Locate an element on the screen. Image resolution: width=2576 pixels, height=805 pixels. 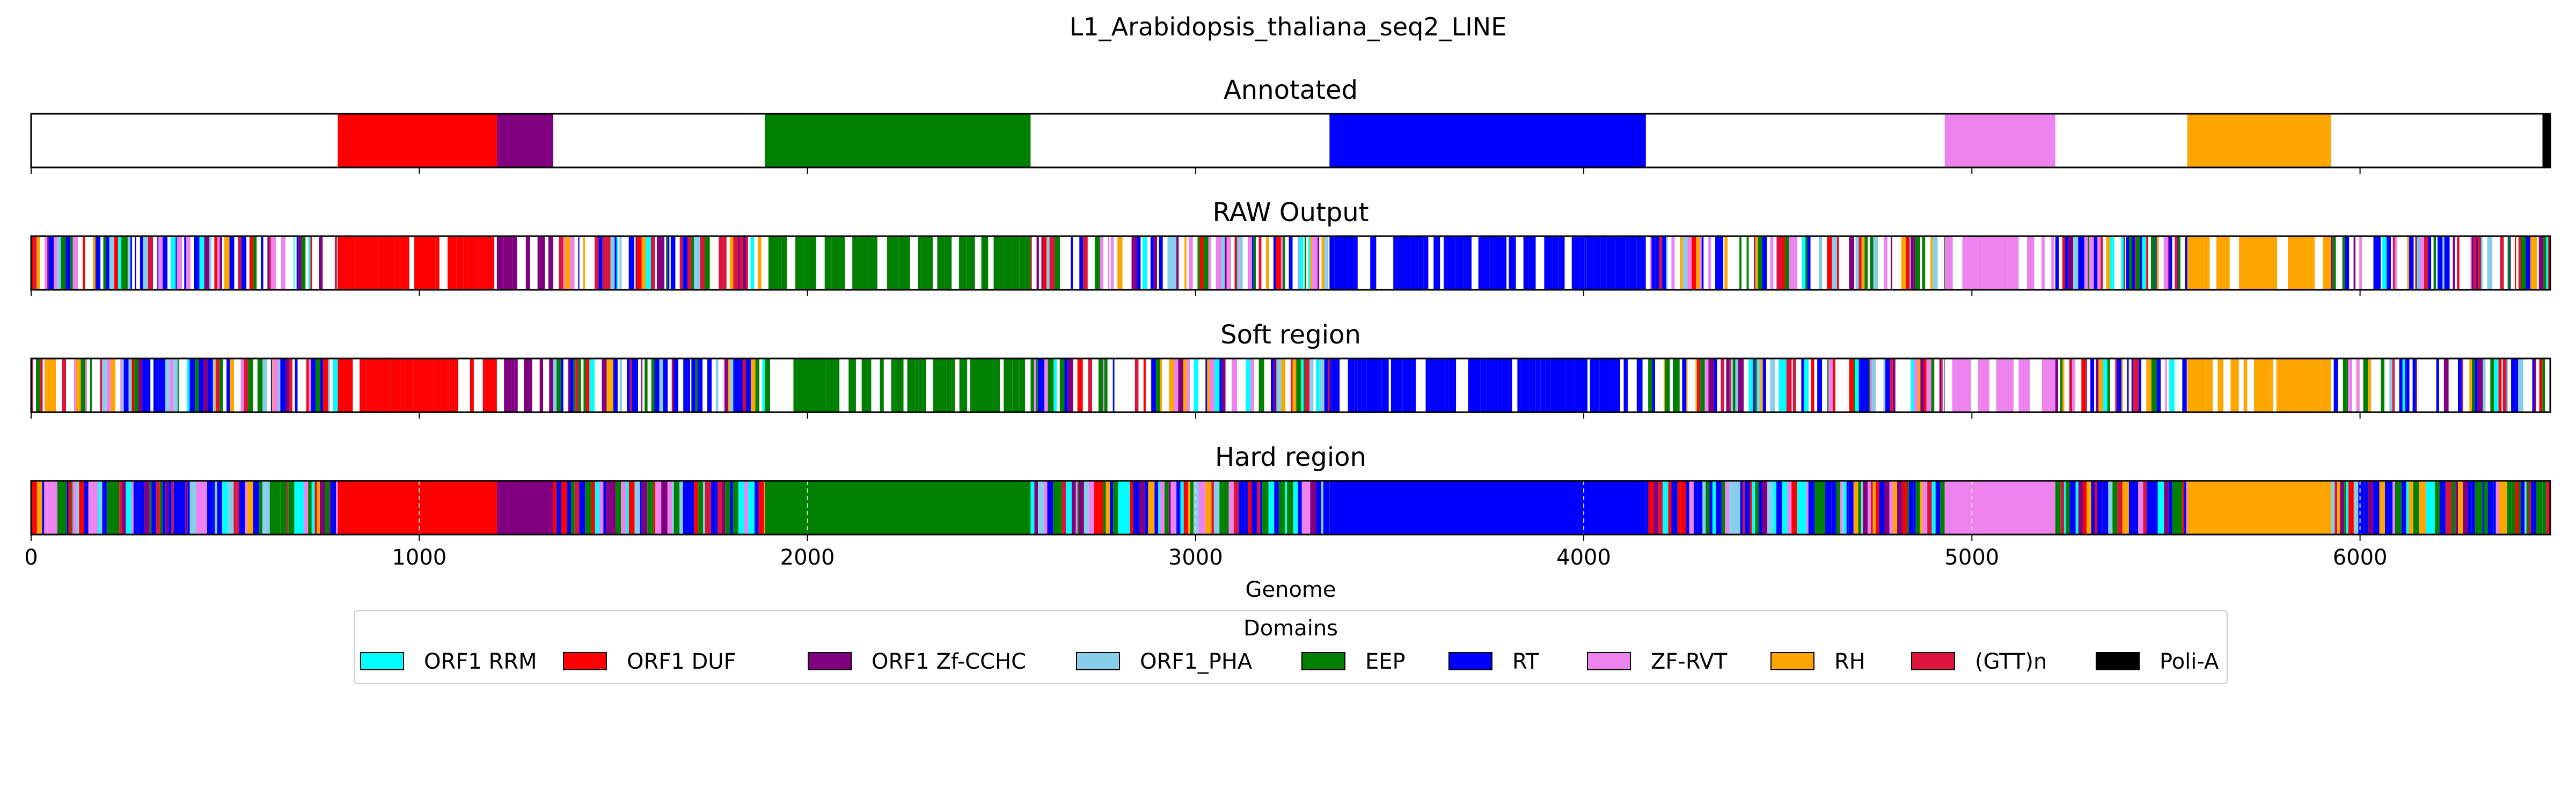
figure-title: L1_Arabidopsis_thaliana_seq2_LINE is located at coordinates (1288, 26).